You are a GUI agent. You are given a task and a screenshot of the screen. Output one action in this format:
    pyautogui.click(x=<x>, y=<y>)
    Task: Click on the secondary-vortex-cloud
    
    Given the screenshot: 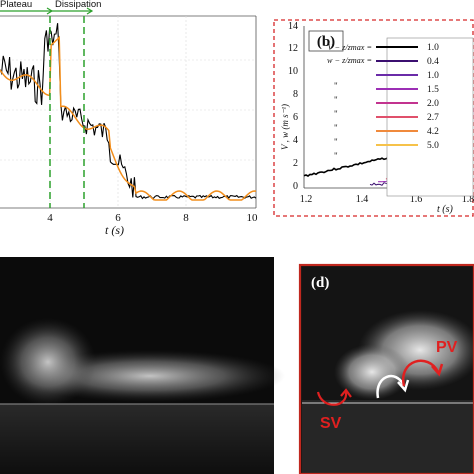 What is the action you would take?
    pyautogui.click(x=372, y=372)
    